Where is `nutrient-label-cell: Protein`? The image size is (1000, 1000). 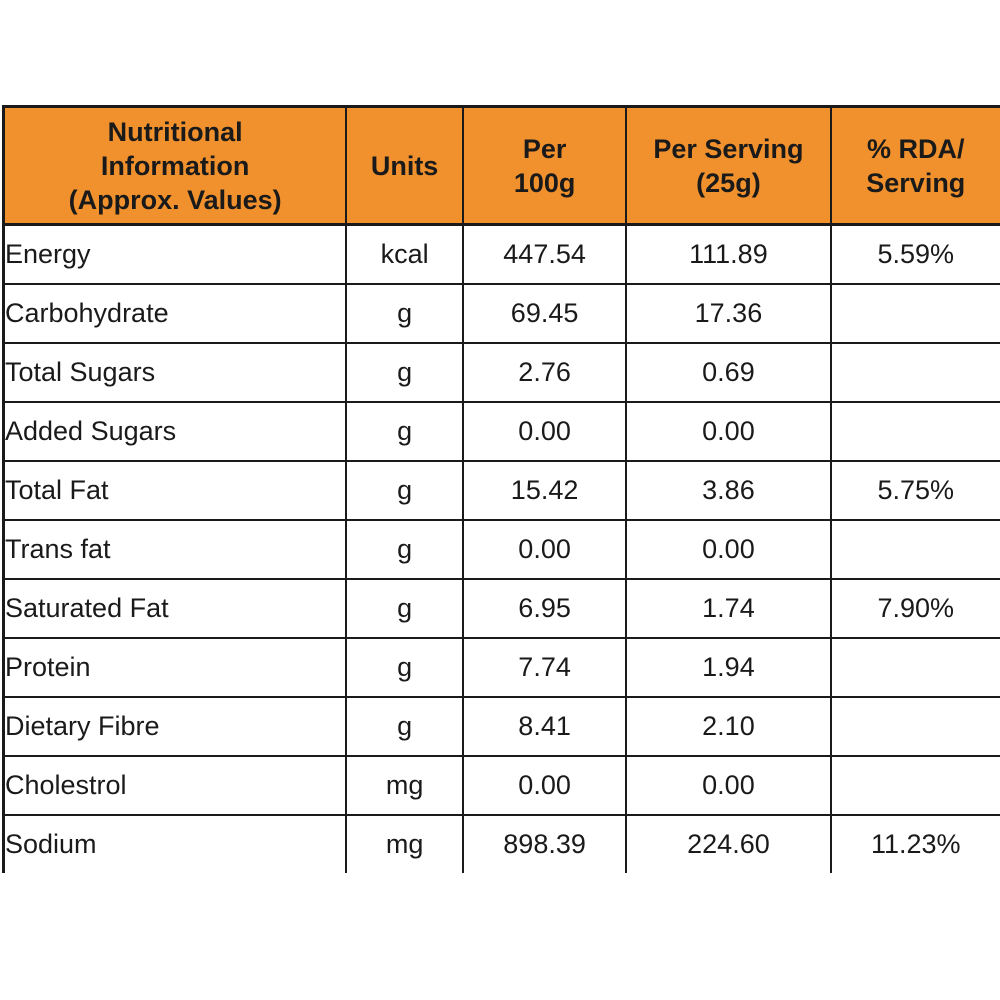 nutrient-label-cell: Protein is located at coordinates (175, 667).